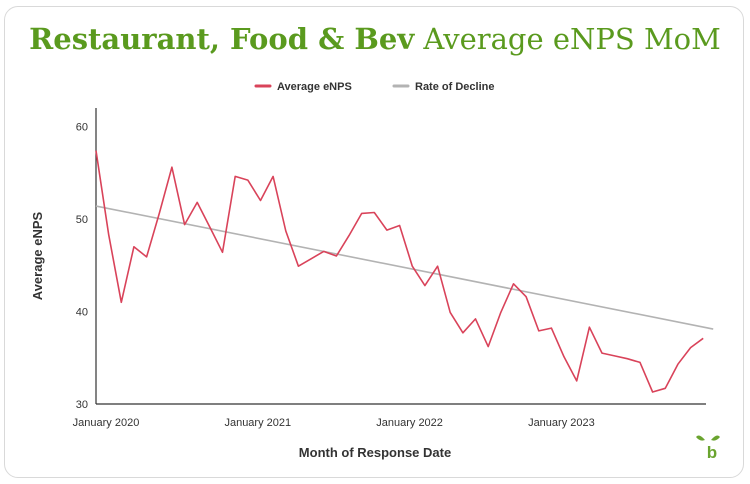  What do you see at coordinates (257, 423) in the screenshot?
I see `x-tick-label: January 2021` at bounding box center [257, 423].